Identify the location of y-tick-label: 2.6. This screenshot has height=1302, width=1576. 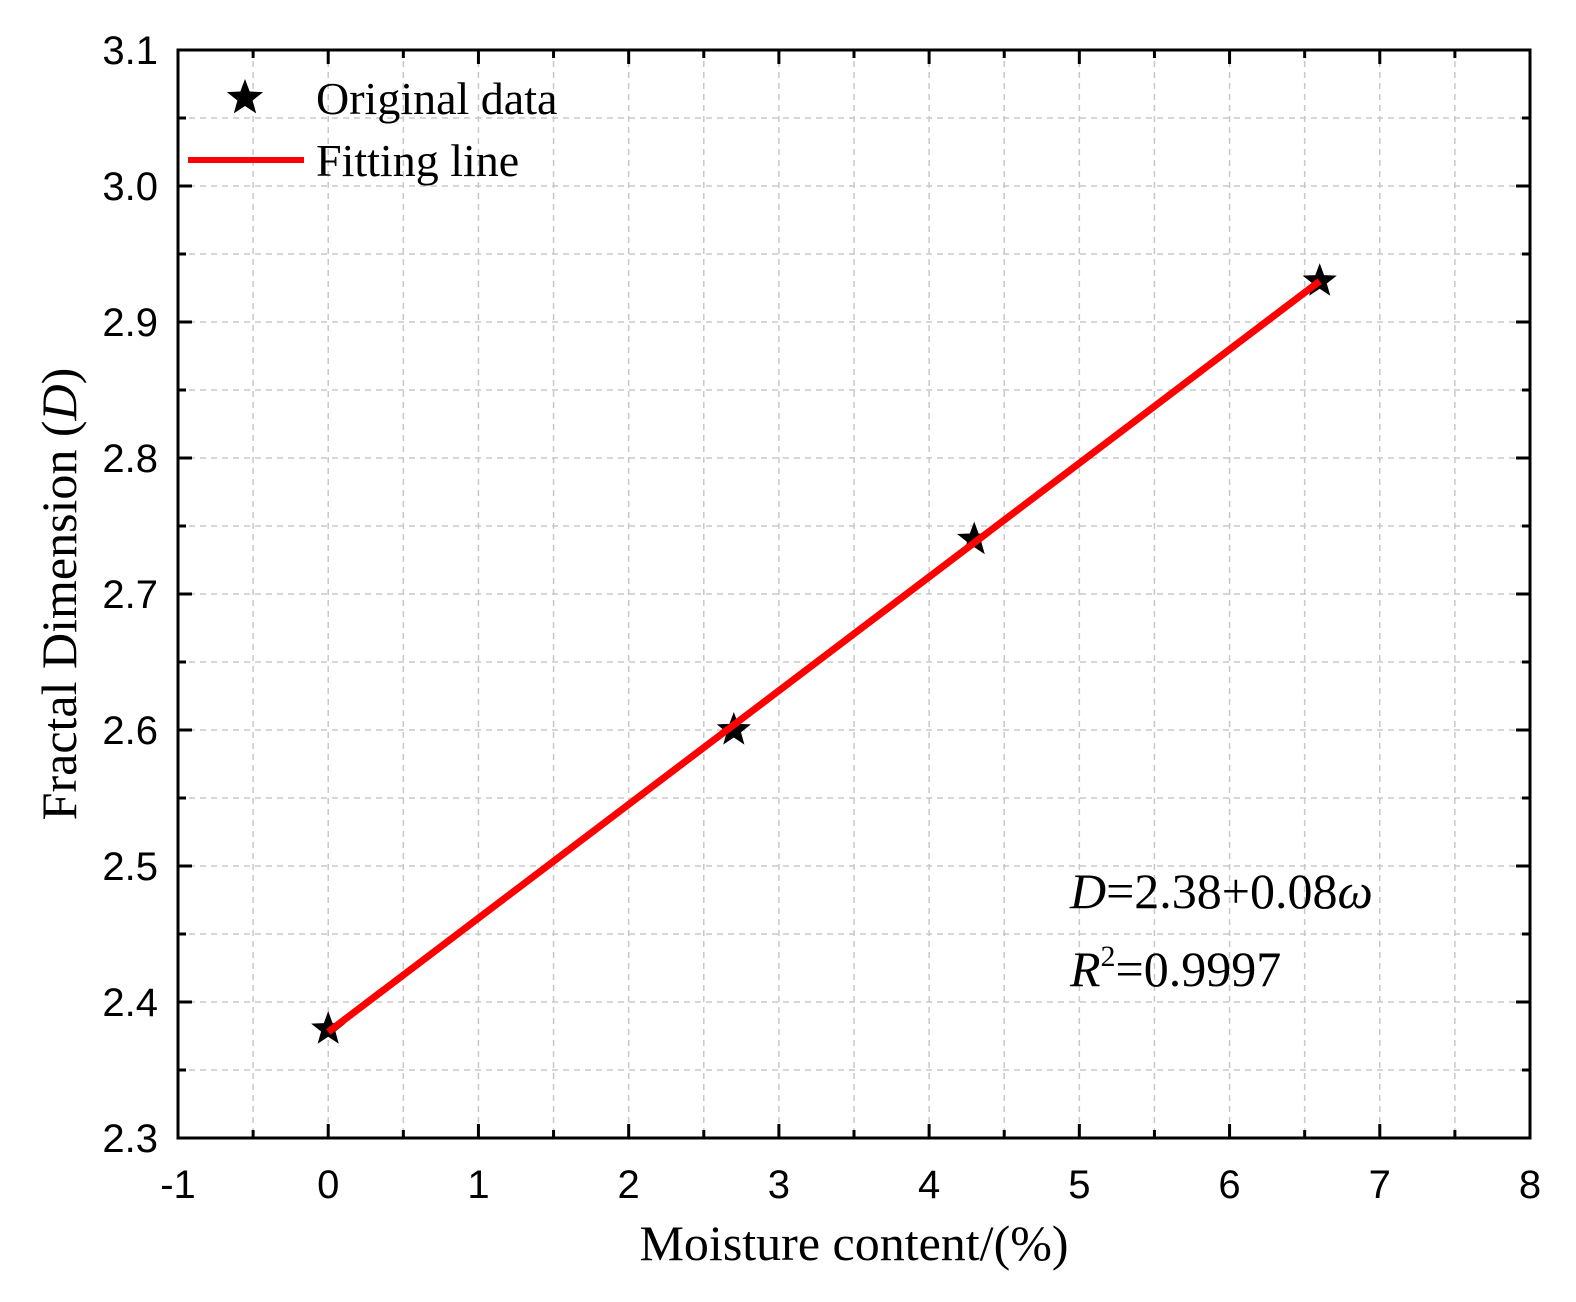
(130, 731).